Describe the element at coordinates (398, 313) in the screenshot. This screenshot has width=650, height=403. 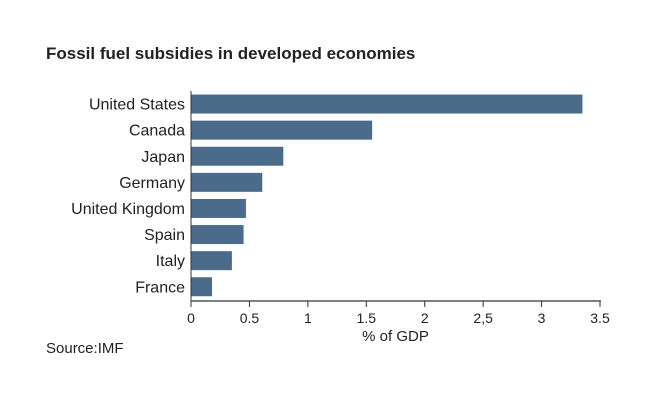
I see `x-ticks-group: 0 0.5 1 1.5 2 2,5 3 3.5` at that location.